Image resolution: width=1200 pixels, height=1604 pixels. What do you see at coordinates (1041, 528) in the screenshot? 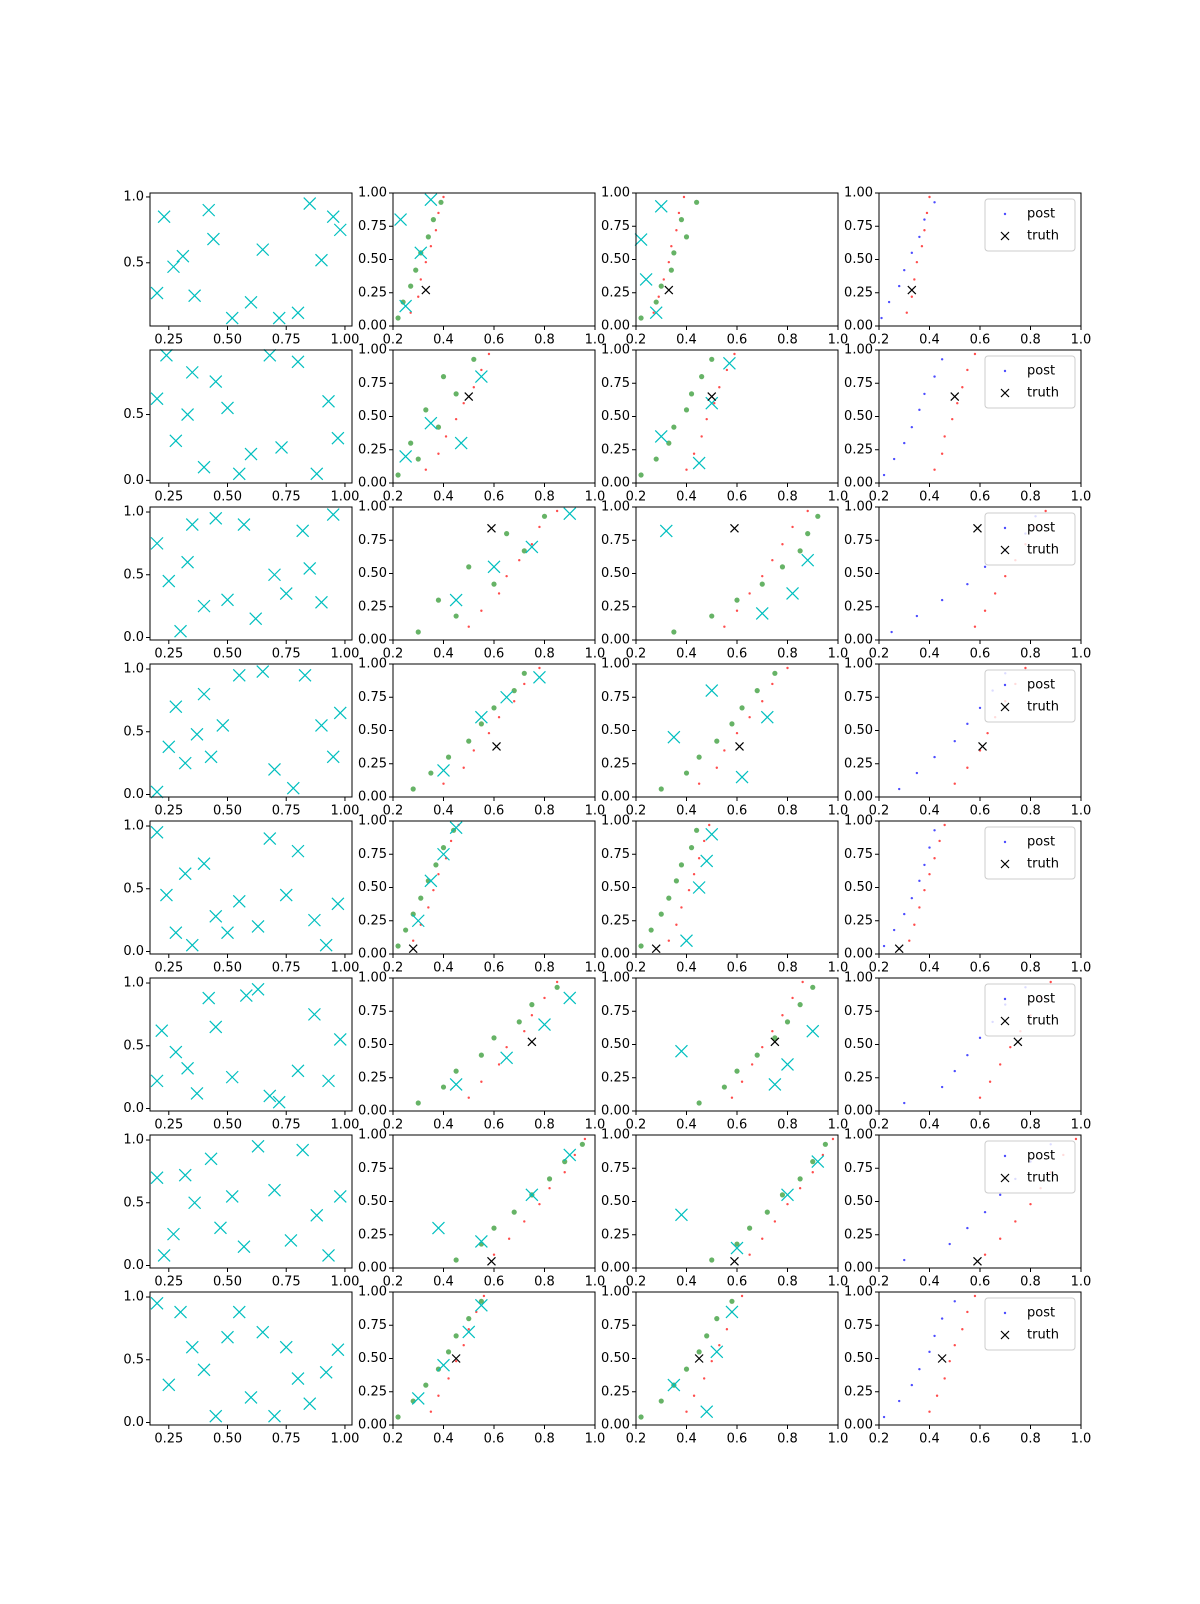
I see `legend-label: post` at bounding box center [1041, 528].